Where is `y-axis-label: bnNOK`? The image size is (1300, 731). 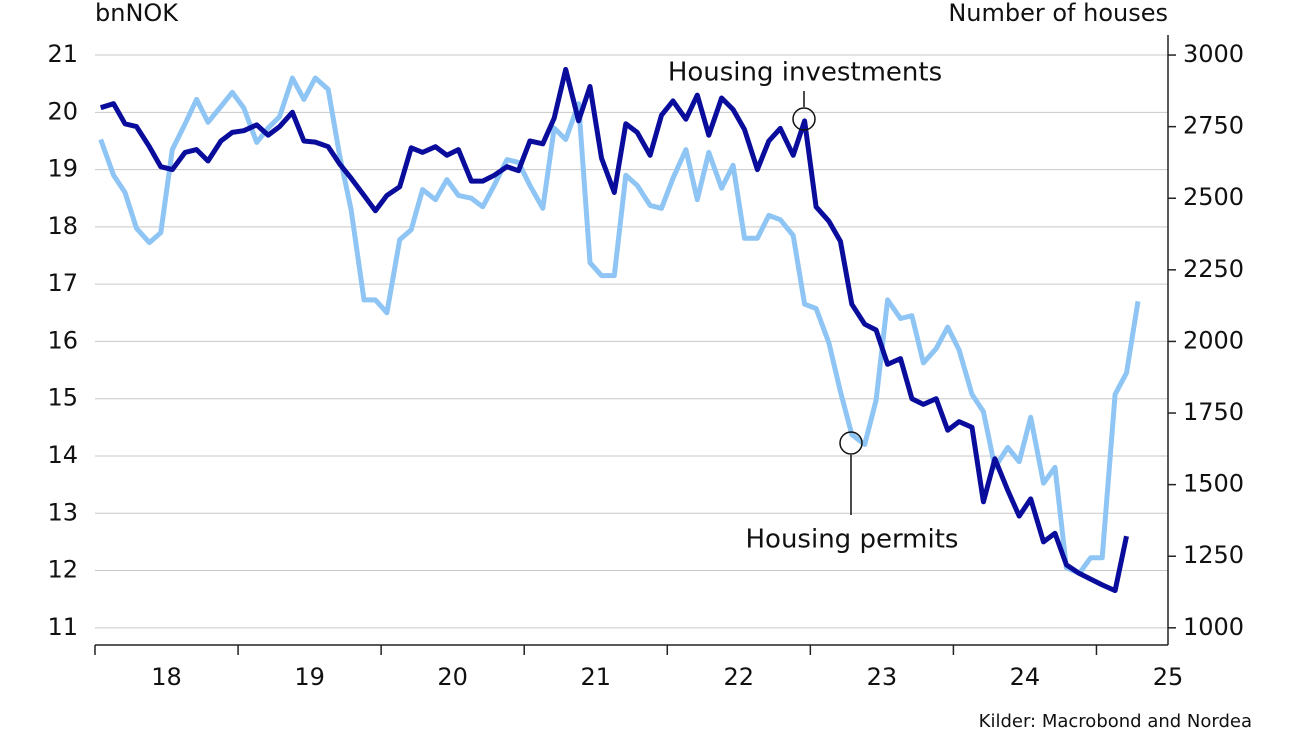
y-axis-label: bnNOK is located at coordinates (137, 13).